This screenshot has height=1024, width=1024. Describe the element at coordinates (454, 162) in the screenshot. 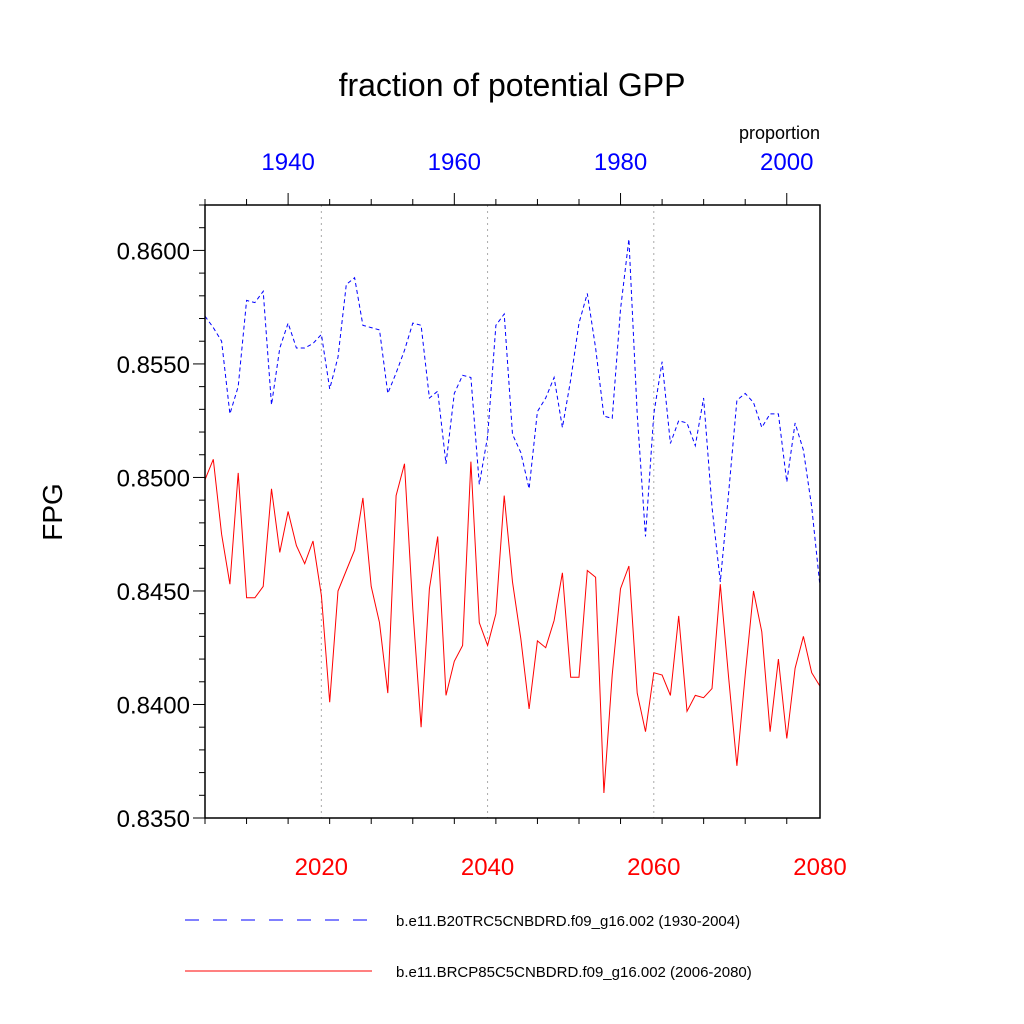

I see `x-top-tick-label: 1960` at that location.